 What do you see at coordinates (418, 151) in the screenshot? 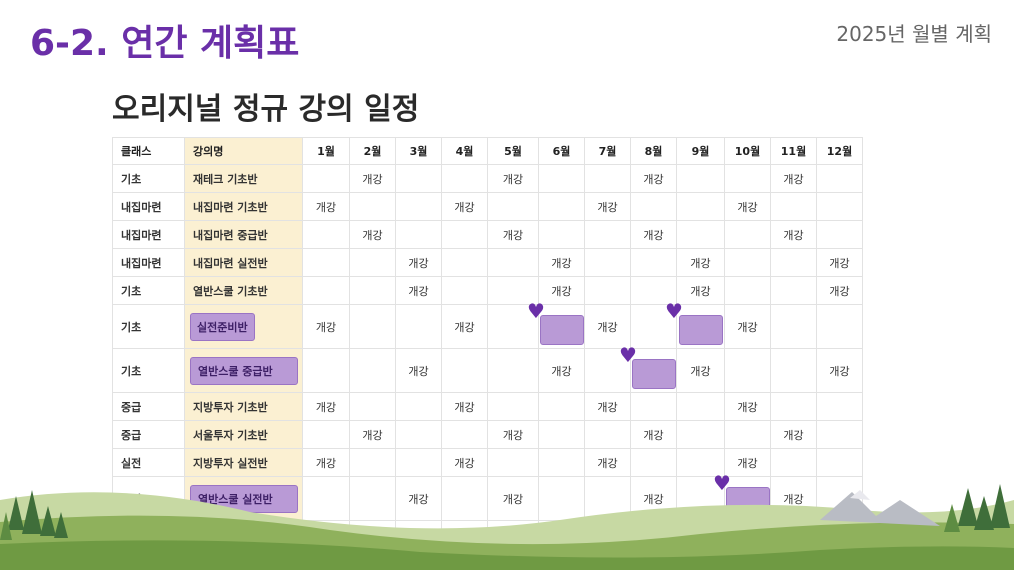
I see `column-header: 3월` at bounding box center [418, 151].